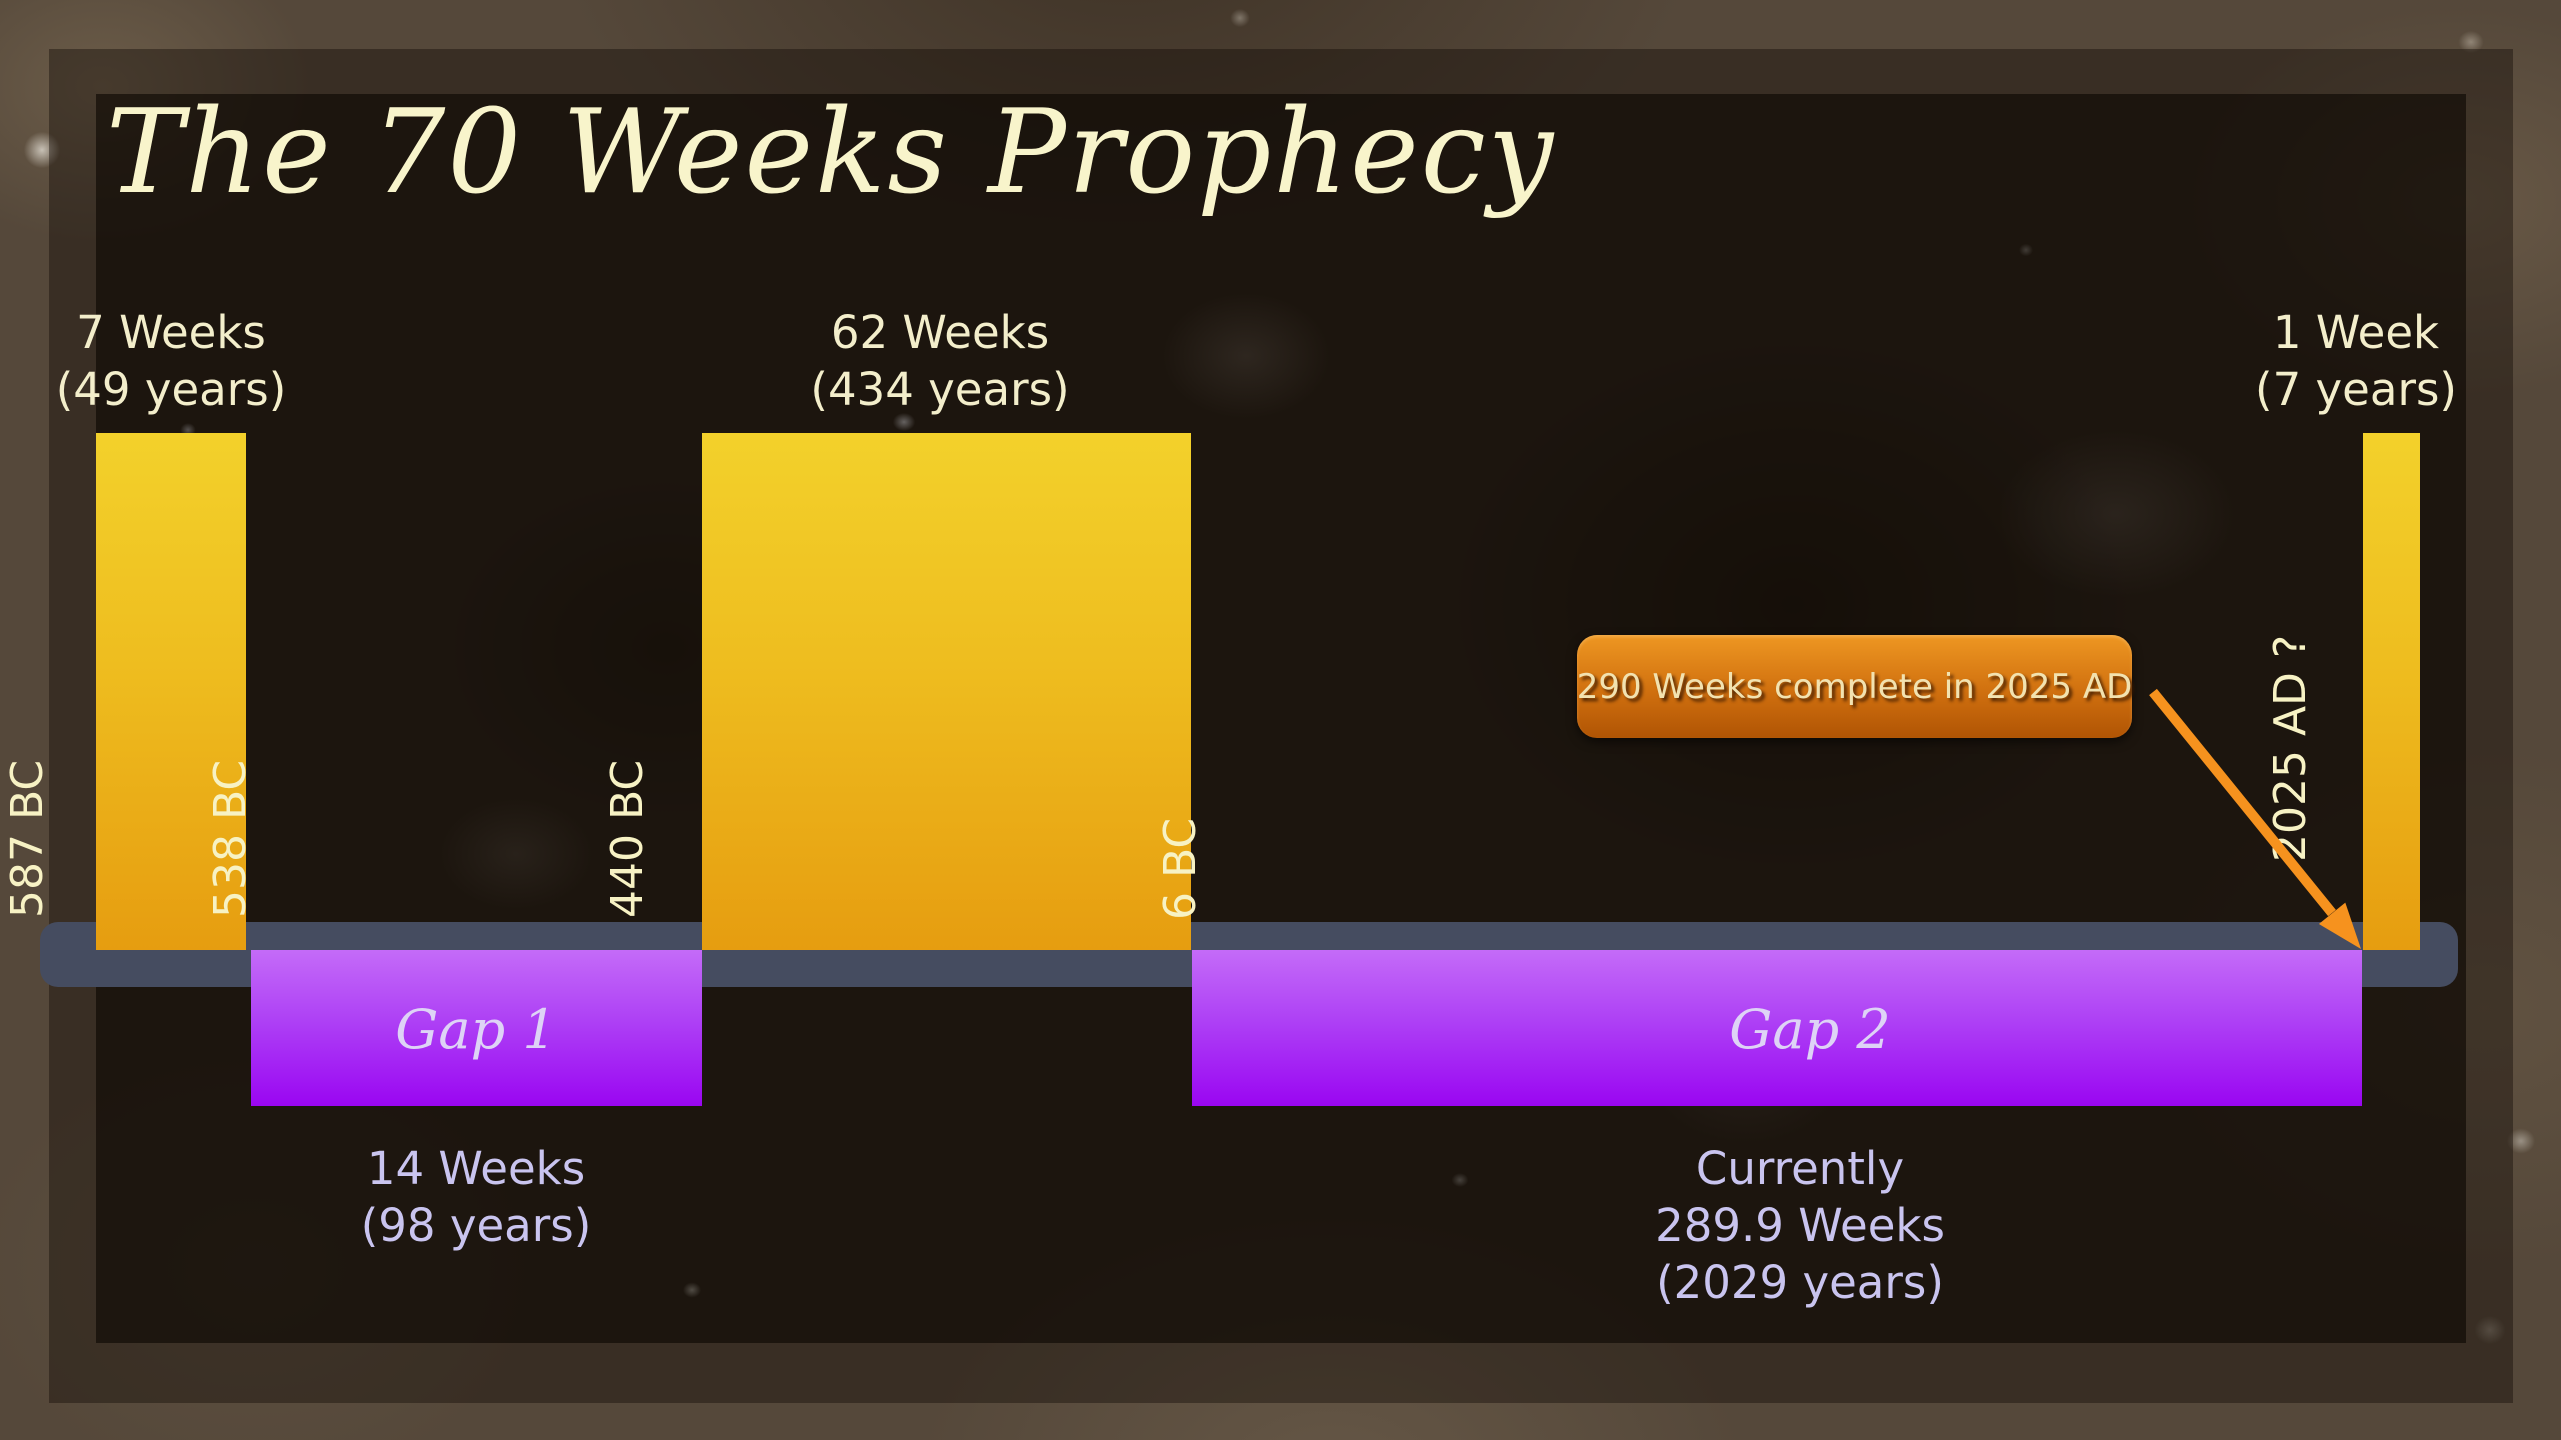  What do you see at coordinates (940, 389) in the screenshot?
I see `bar-62-weeks-label-line2: (434 years)` at bounding box center [940, 389].